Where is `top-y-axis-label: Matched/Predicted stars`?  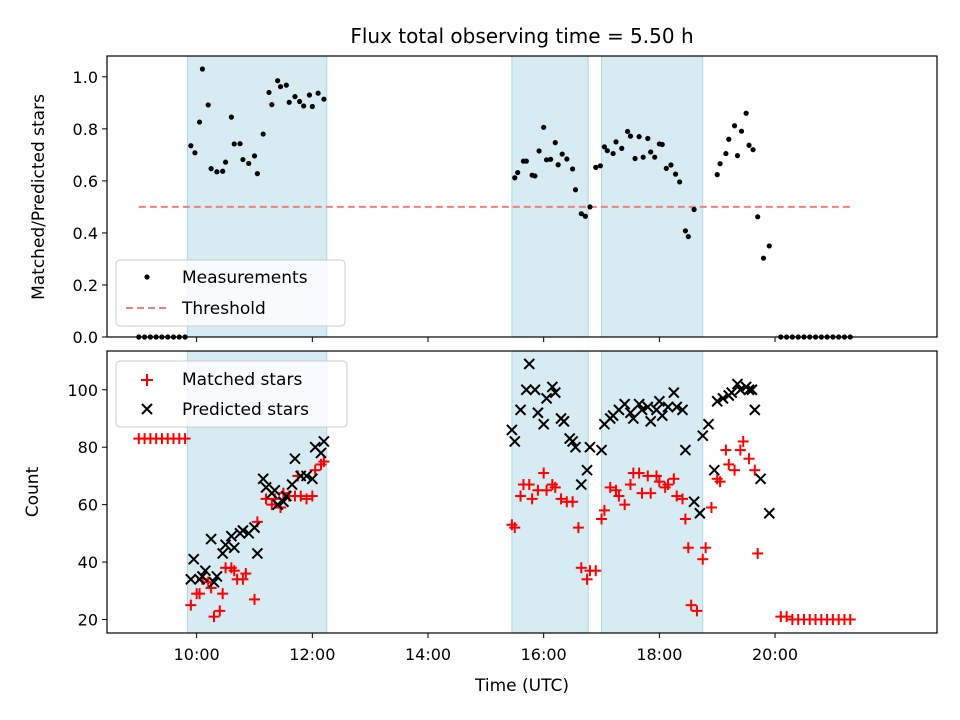 top-y-axis-label: Matched/Predicted stars is located at coordinates (39, 197).